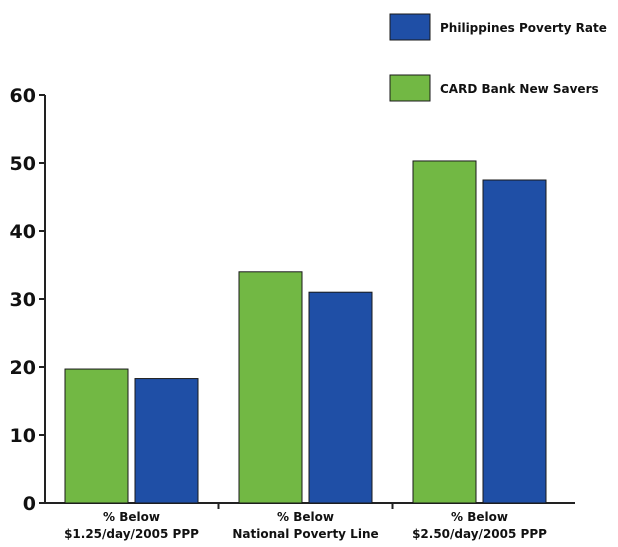 Image resolution: width=618 pixels, height=547 pixels. I want to click on x-category-label: National Poverty Line, so click(305, 534).